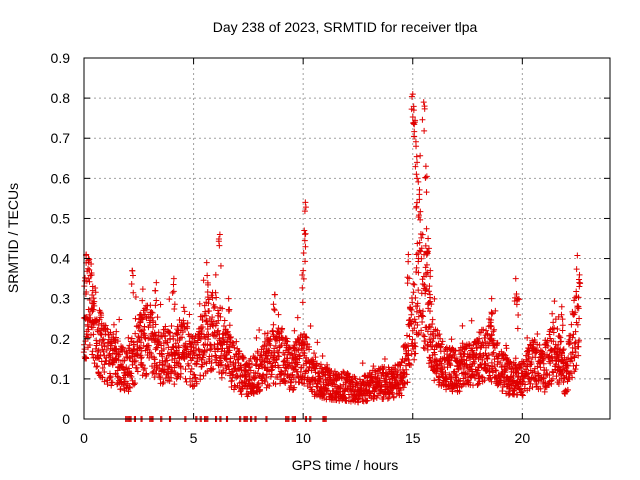 The image size is (640, 480). I want to click on y-axis-label: SRMTID / TECUs, so click(13, 238).